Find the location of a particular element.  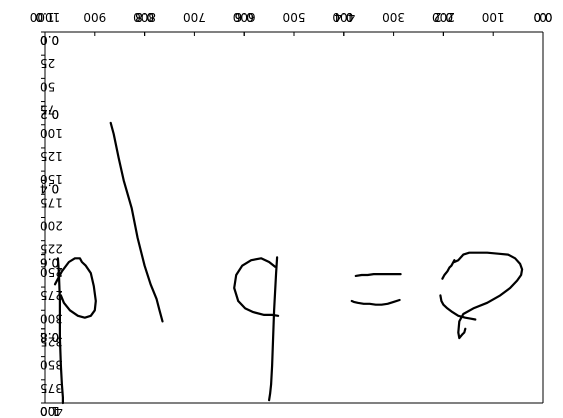

outer-axes-ytick-0.0: 0.0 is located at coordinates (49, 40).